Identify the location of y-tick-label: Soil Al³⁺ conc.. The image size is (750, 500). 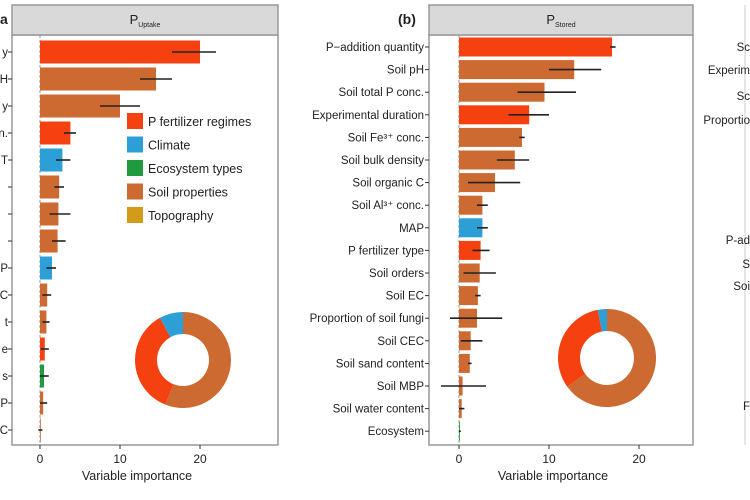
(387, 206).